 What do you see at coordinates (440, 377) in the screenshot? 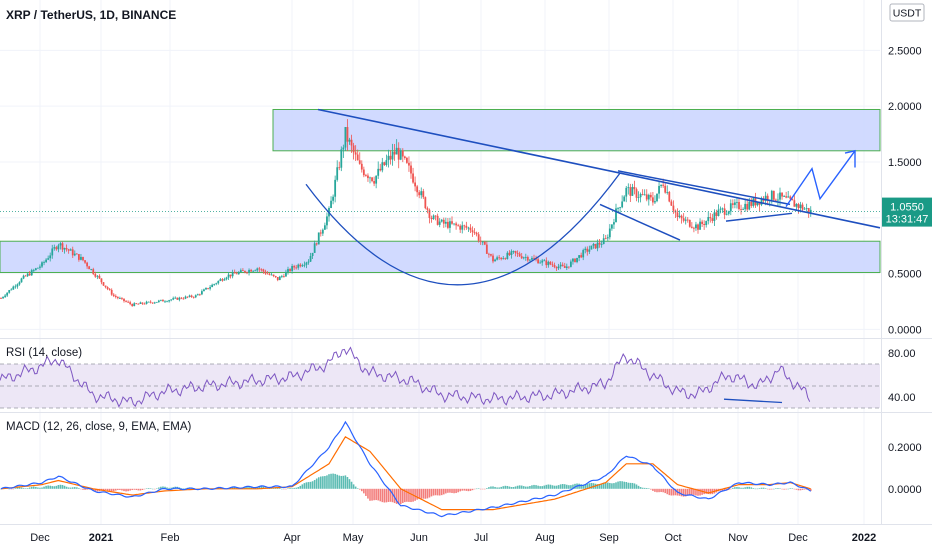
I see `rsi-pane` at bounding box center [440, 377].